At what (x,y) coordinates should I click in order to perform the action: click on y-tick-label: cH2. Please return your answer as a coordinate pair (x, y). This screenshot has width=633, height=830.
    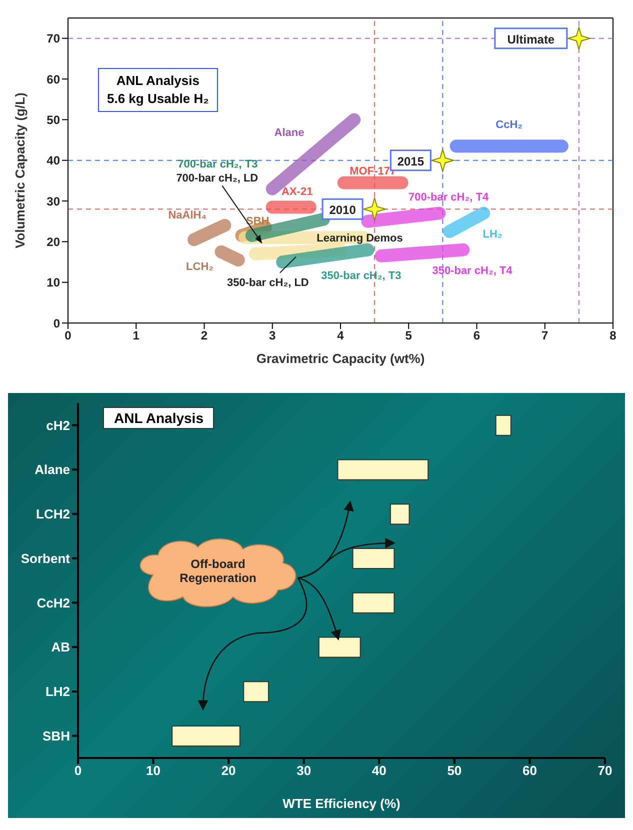
    Looking at the image, I should click on (58, 425).